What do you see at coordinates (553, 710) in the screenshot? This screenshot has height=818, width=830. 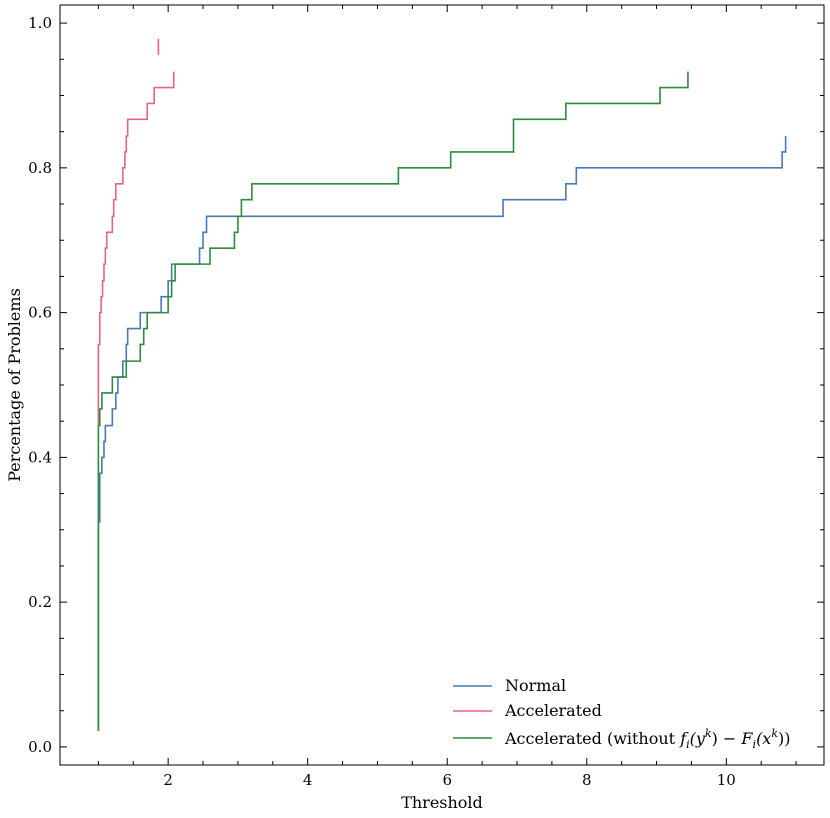 I see `legend-label-accelerated: Accelerated` at bounding box center [553, 710].